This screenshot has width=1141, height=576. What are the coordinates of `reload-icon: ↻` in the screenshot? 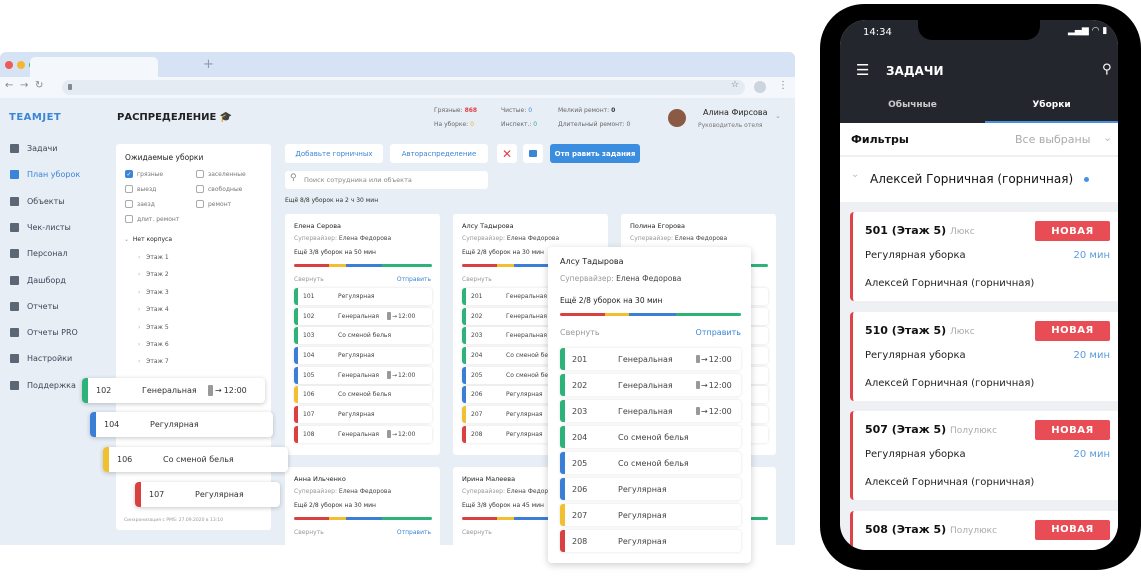 It's located at (39, 85).